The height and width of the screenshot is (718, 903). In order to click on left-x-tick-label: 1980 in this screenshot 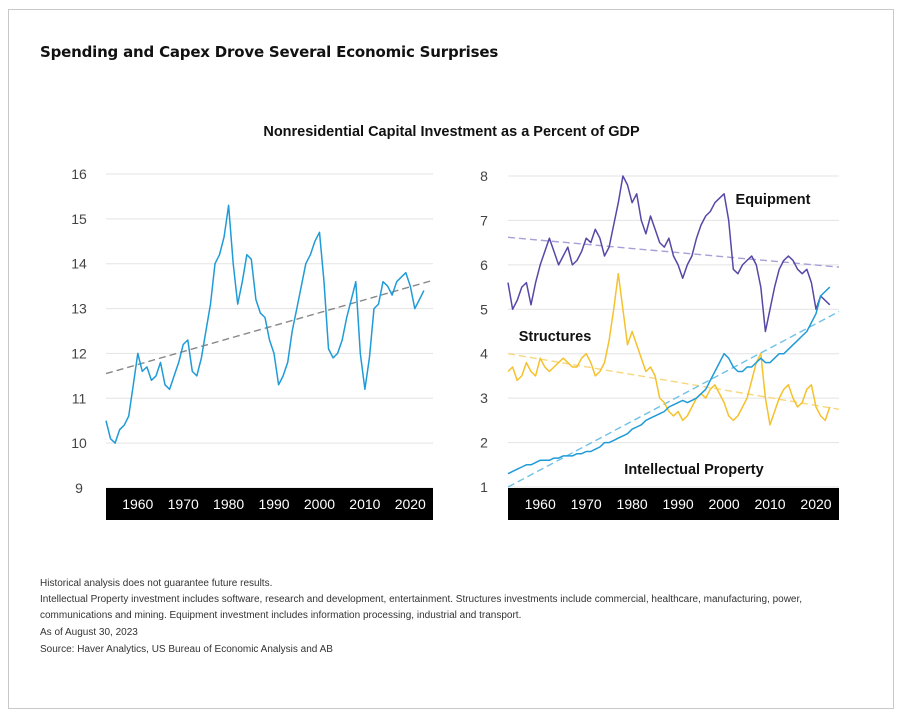, I will do `click(228, 504)`.